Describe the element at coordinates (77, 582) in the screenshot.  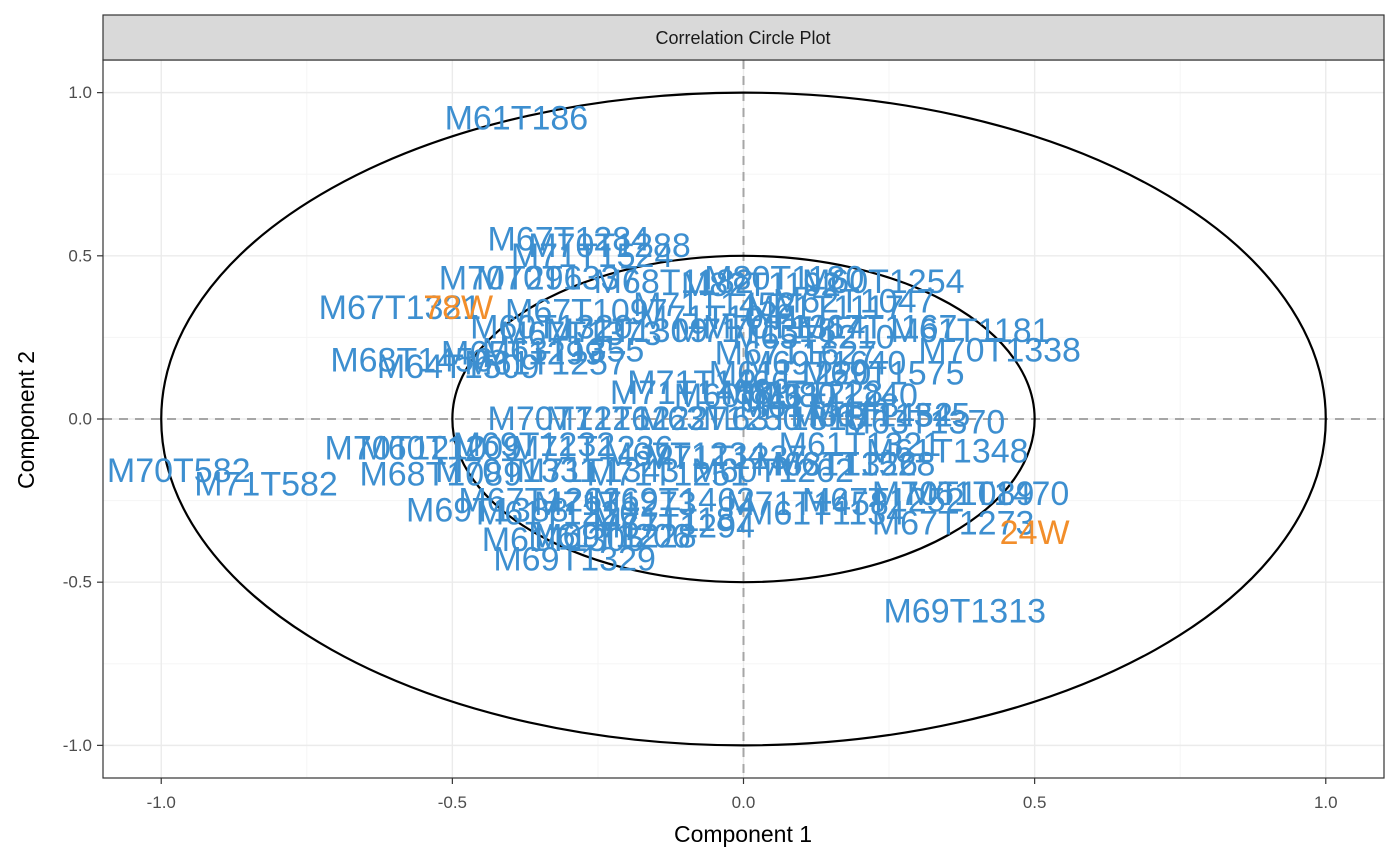
I see `y-tick-label: -0.5` at that location.